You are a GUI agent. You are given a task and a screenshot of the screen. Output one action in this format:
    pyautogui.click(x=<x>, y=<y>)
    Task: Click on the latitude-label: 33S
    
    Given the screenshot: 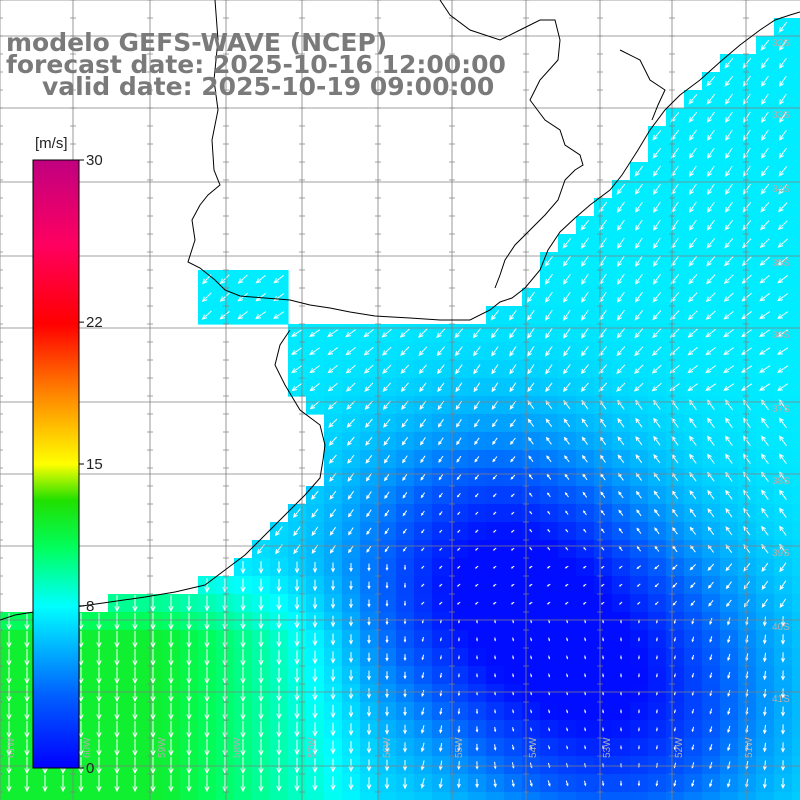 What is the action you would take?
    pyautogui.click(x=781, y=115)
    